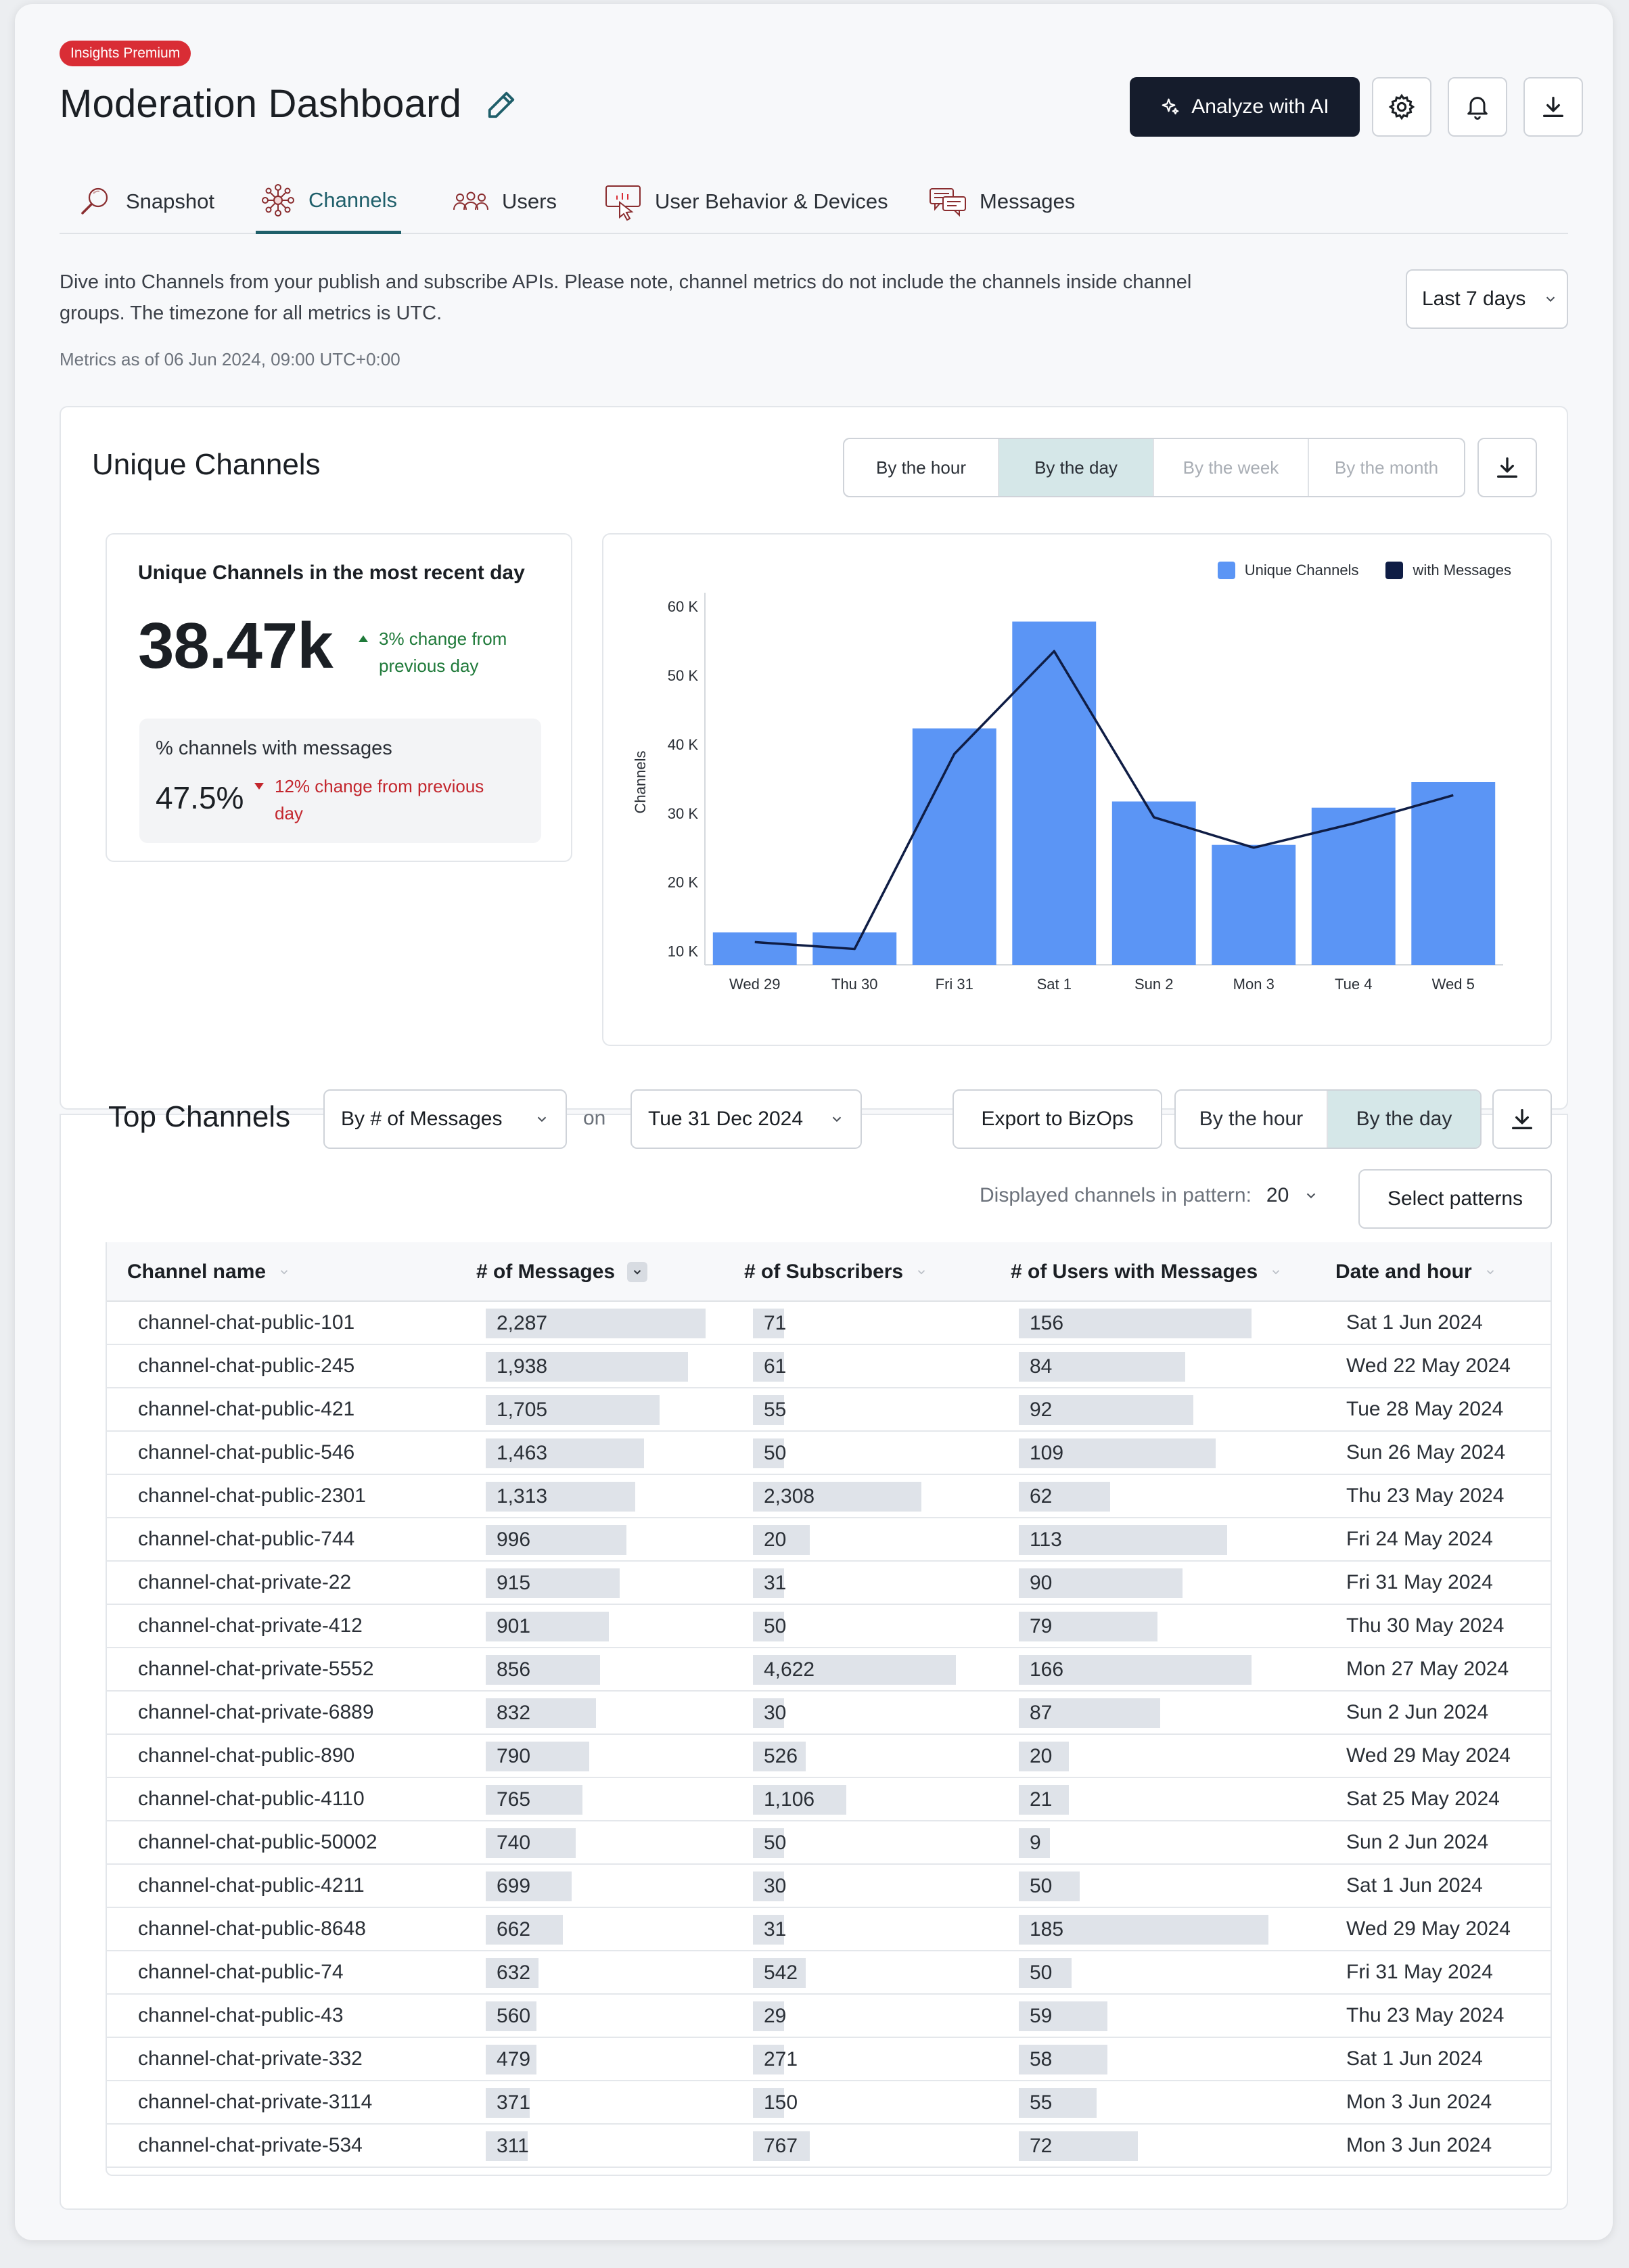 This screenshot has width=1629, height=2268. What do you see at coordinates (1252, 1119) in the screenshot?
I see `top-granularity-hour: By the hour` at bounding box center [1252, 1119].